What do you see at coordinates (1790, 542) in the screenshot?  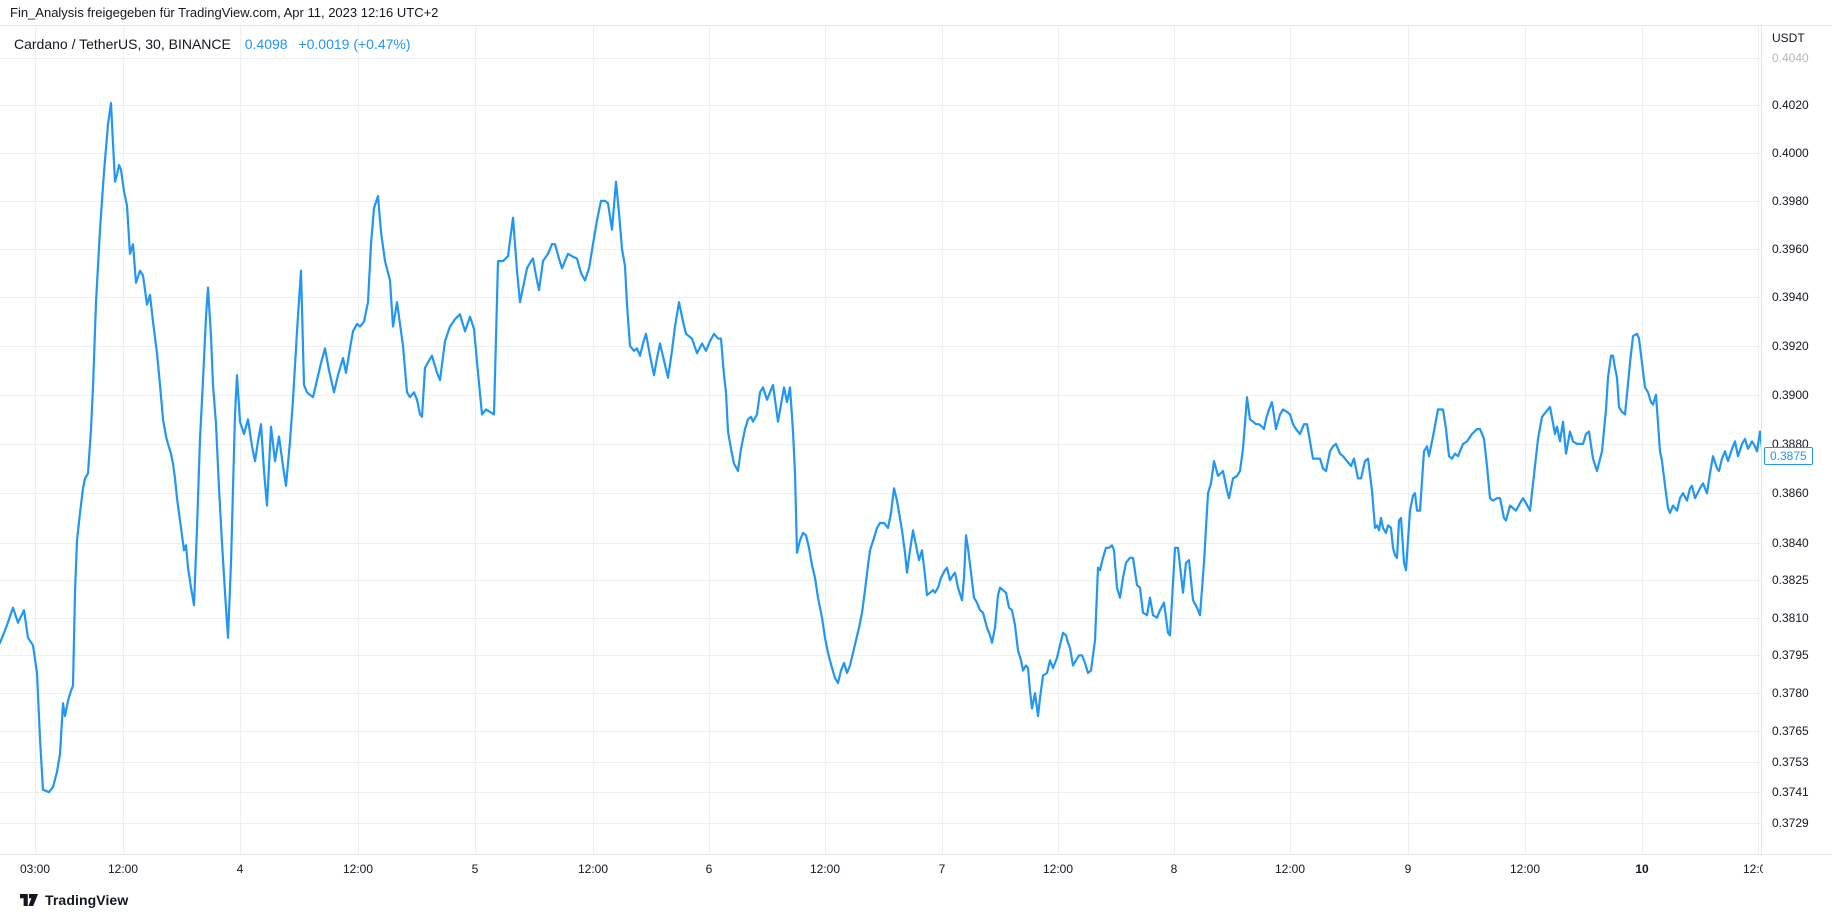 I see `price-tick-label: 0.3840` at bounding box center [1790, 542].